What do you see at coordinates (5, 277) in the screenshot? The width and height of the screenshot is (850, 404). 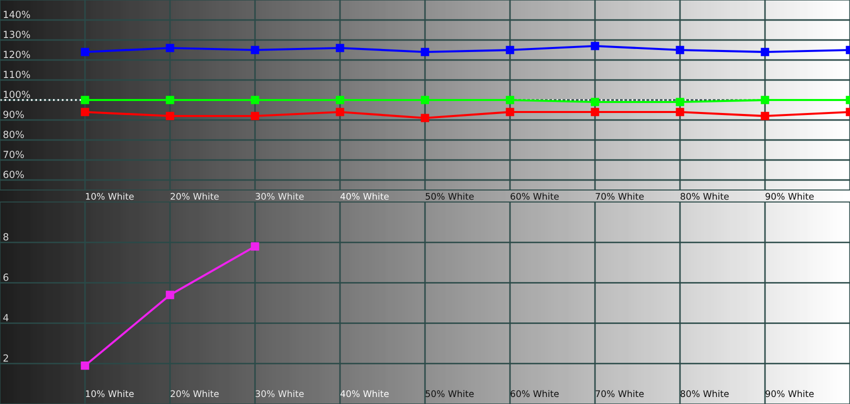 I see `y-tick-label: 6` at bounding box center [5, 277].